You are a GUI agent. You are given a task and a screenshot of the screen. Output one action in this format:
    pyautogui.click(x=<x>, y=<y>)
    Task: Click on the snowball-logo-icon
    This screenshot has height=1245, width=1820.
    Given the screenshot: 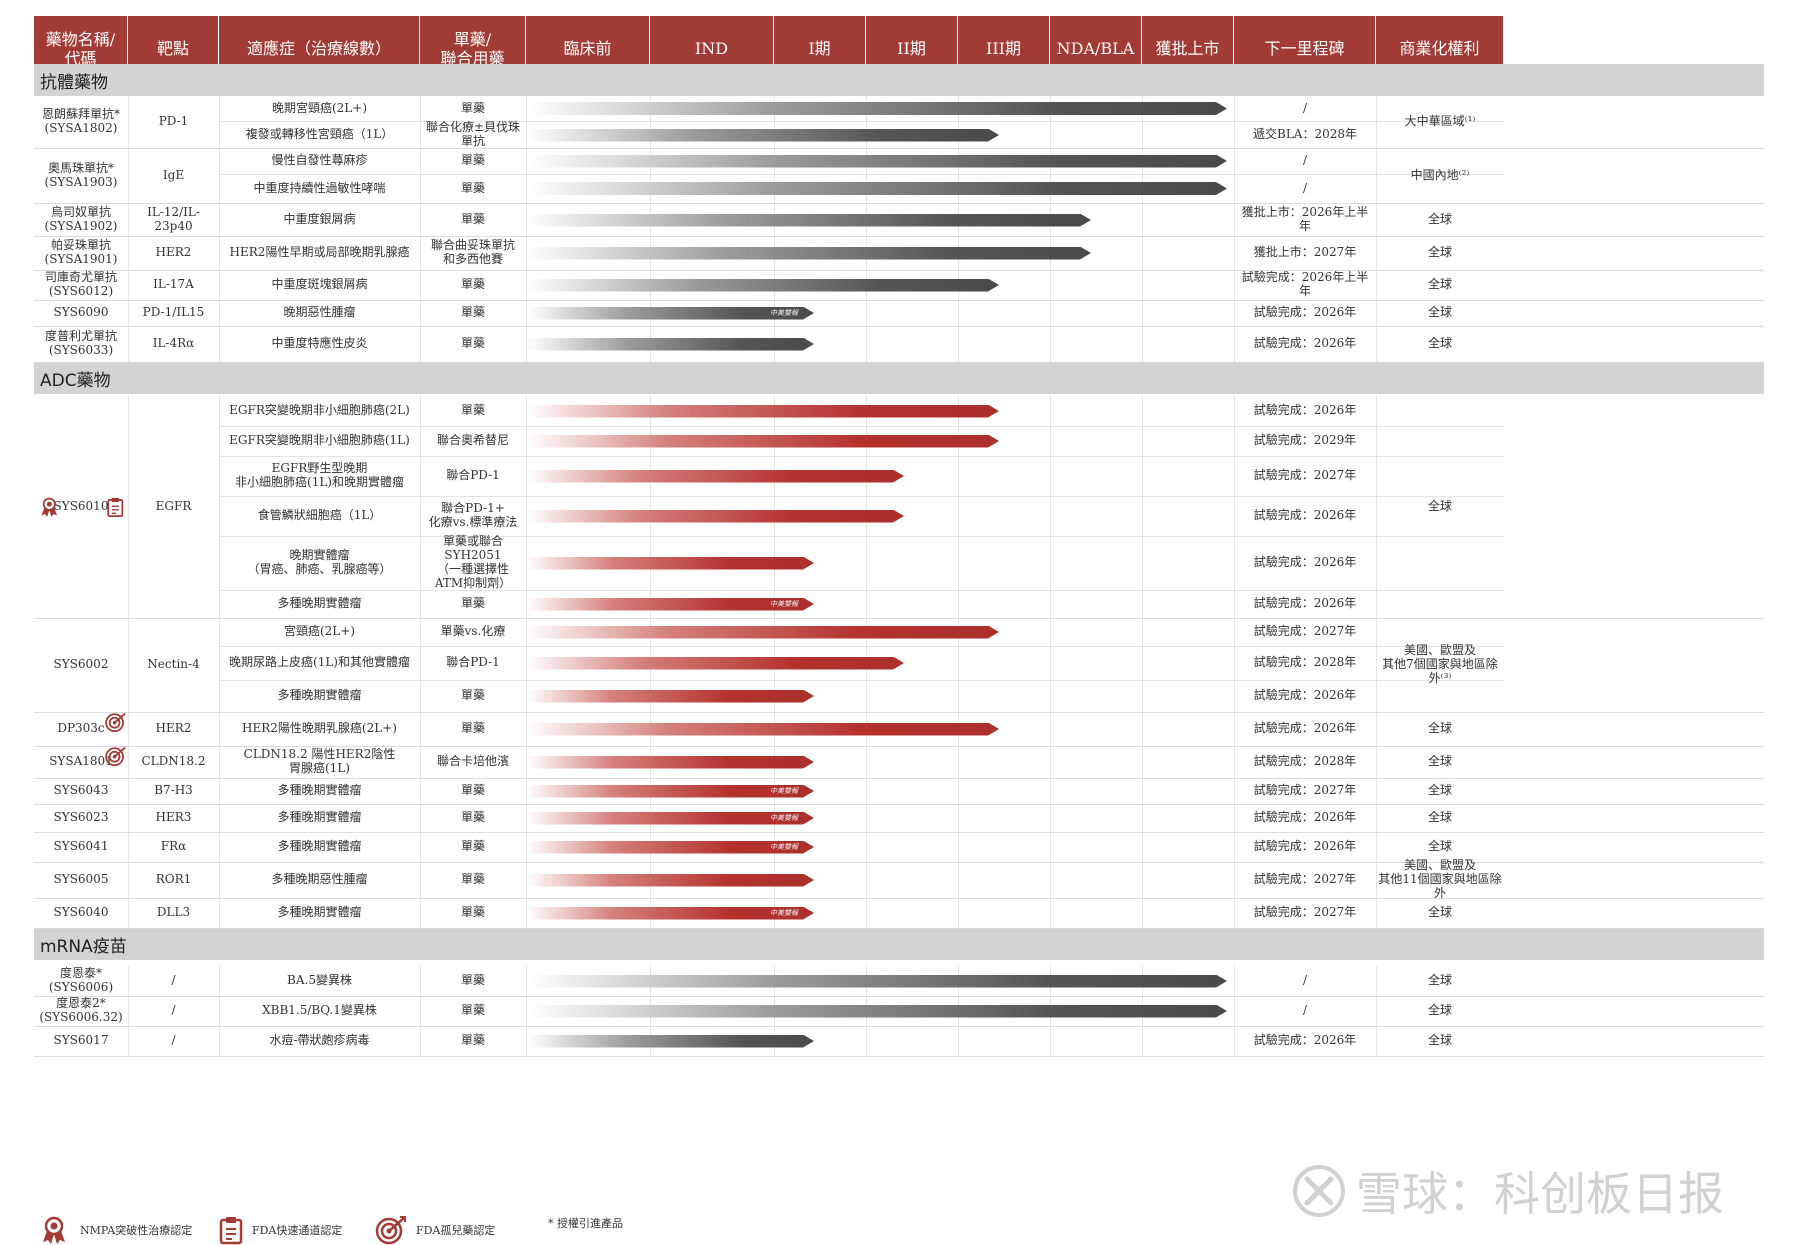 What is the action you would take?
    pyautogui.click(x=1319, y=1191)
    